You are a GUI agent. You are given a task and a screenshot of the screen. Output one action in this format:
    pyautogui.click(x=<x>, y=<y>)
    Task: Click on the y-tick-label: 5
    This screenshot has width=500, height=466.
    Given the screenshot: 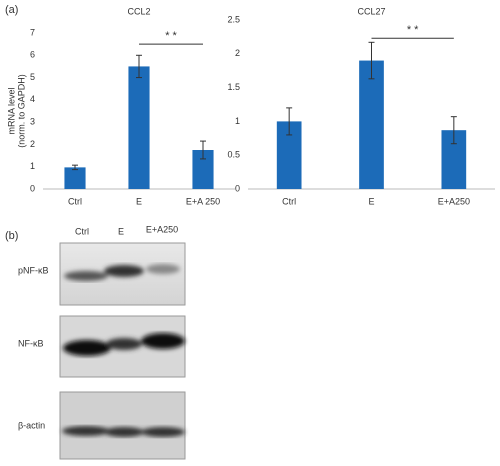 What is the action you would take?
    pyautogui.click(x=32, y=77)
    